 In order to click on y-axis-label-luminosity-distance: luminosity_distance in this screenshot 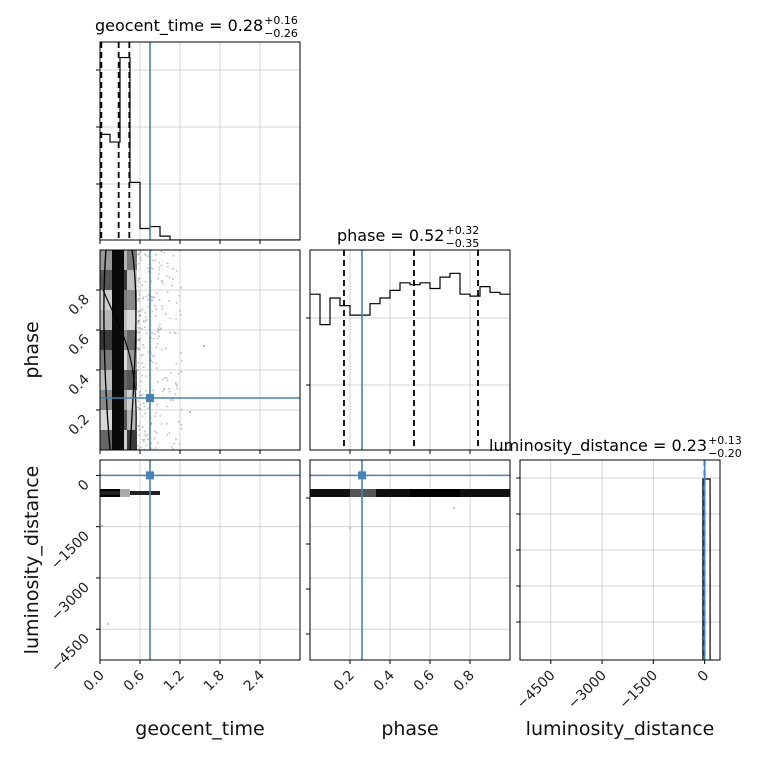, I will do `click(32, 560)`.